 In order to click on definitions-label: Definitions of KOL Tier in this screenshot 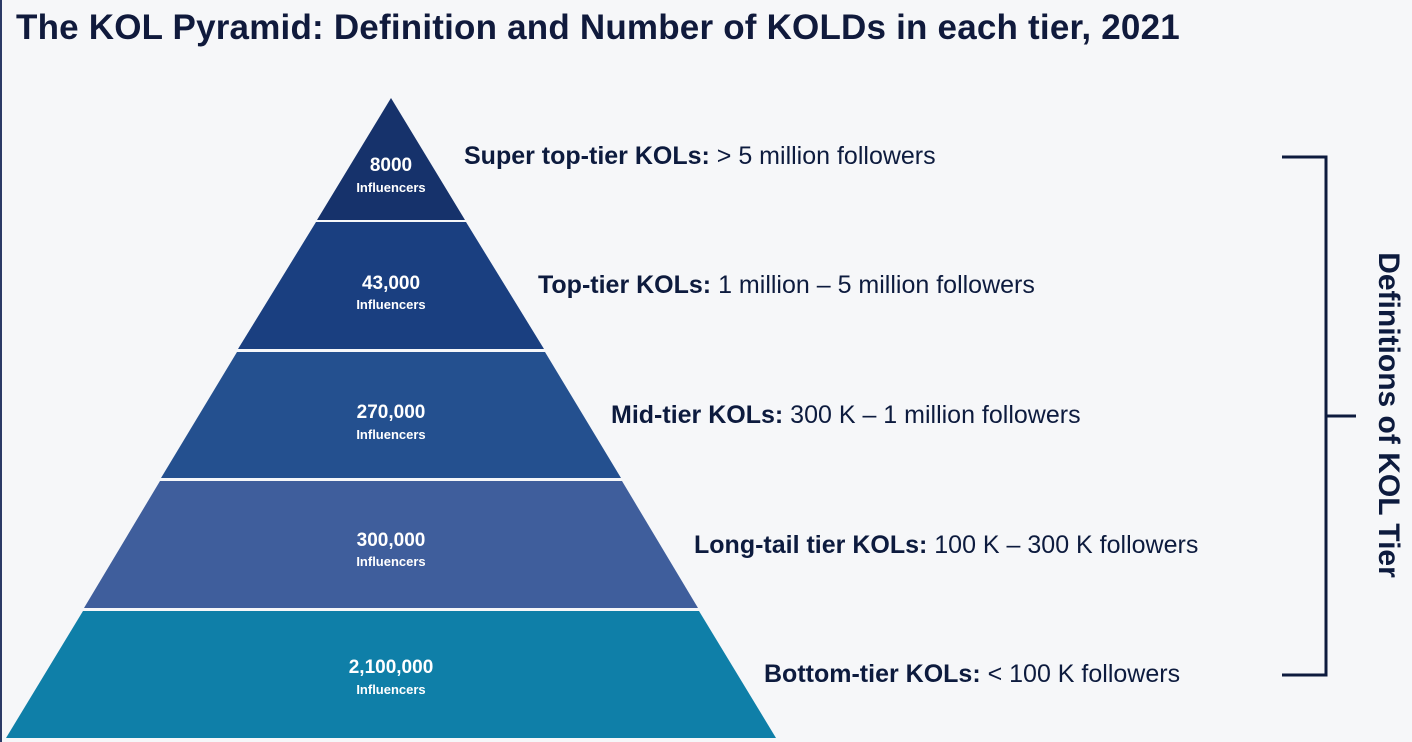, I will do `click(1388, 415)`.